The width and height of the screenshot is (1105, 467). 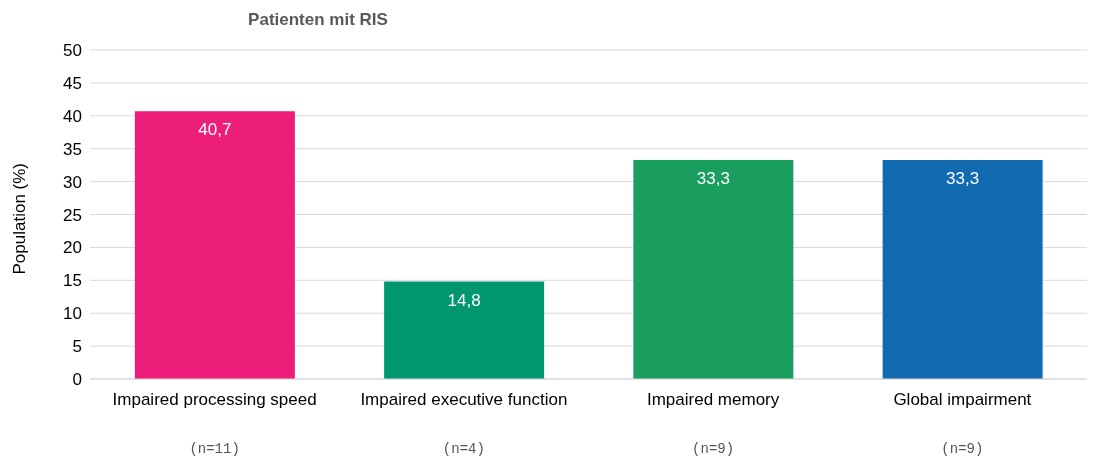 I want to click on y-tick-label: 35, so click(x=72, y=149).